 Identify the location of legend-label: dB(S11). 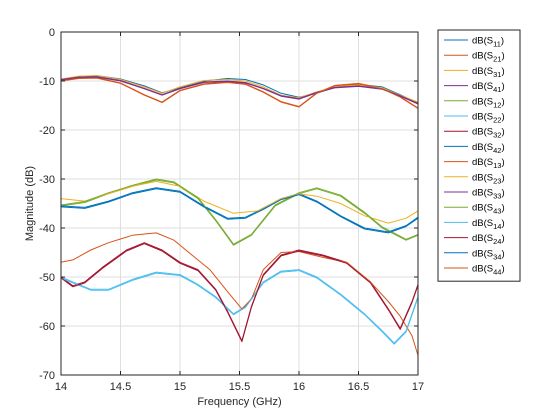
(488, 42).